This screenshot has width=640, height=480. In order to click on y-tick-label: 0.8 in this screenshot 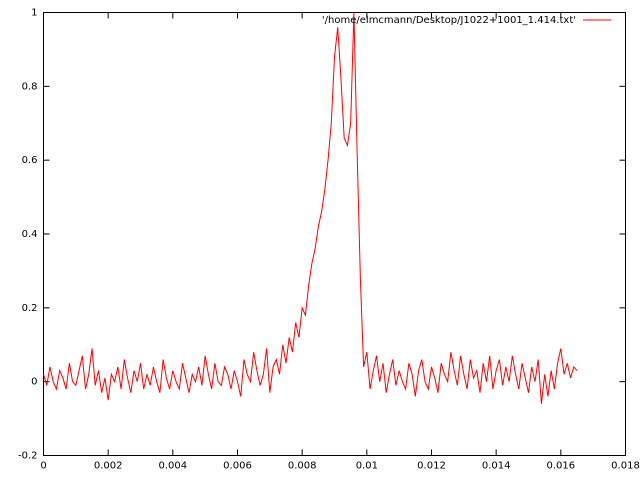, I will do `click(30, 86)`.